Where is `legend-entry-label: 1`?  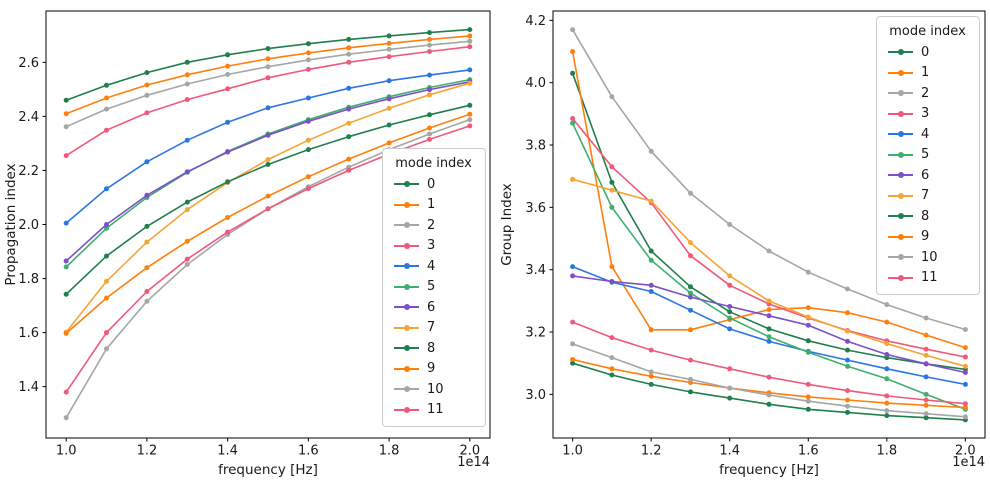
legend-entry-label: 1 is located at coordinates (925, 73).